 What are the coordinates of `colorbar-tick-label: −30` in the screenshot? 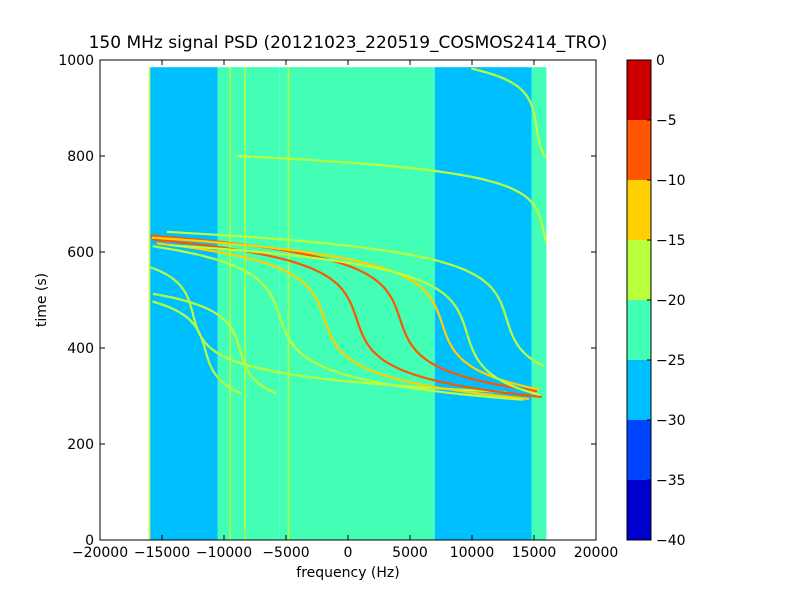 It's located at (671, 421).